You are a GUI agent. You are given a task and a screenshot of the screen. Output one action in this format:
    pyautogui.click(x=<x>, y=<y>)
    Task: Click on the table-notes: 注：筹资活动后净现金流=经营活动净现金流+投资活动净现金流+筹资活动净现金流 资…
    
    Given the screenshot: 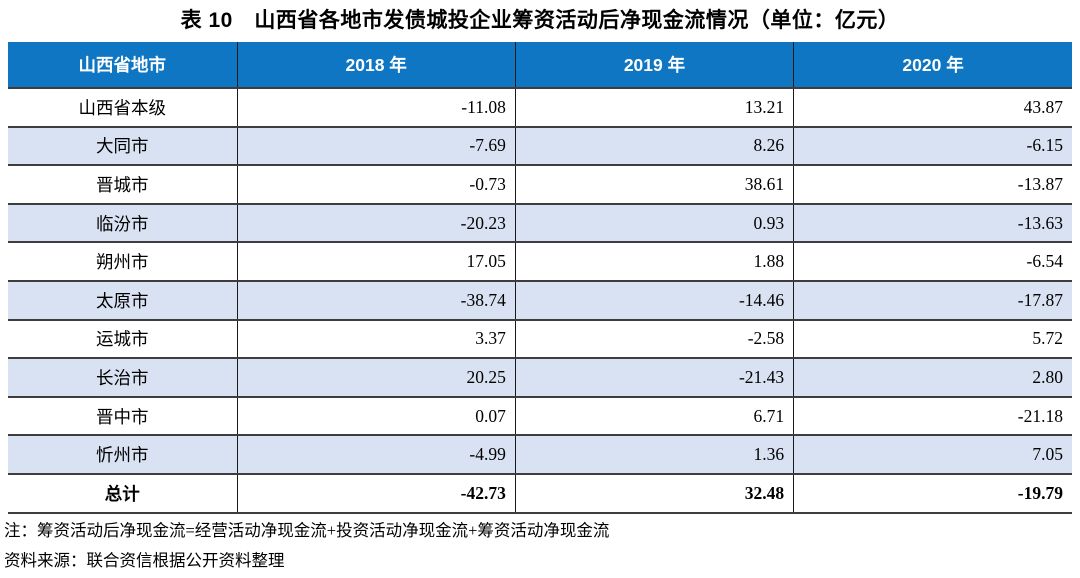 What is the action you would take?
    pyautogui.click(x=306, y=546)
    